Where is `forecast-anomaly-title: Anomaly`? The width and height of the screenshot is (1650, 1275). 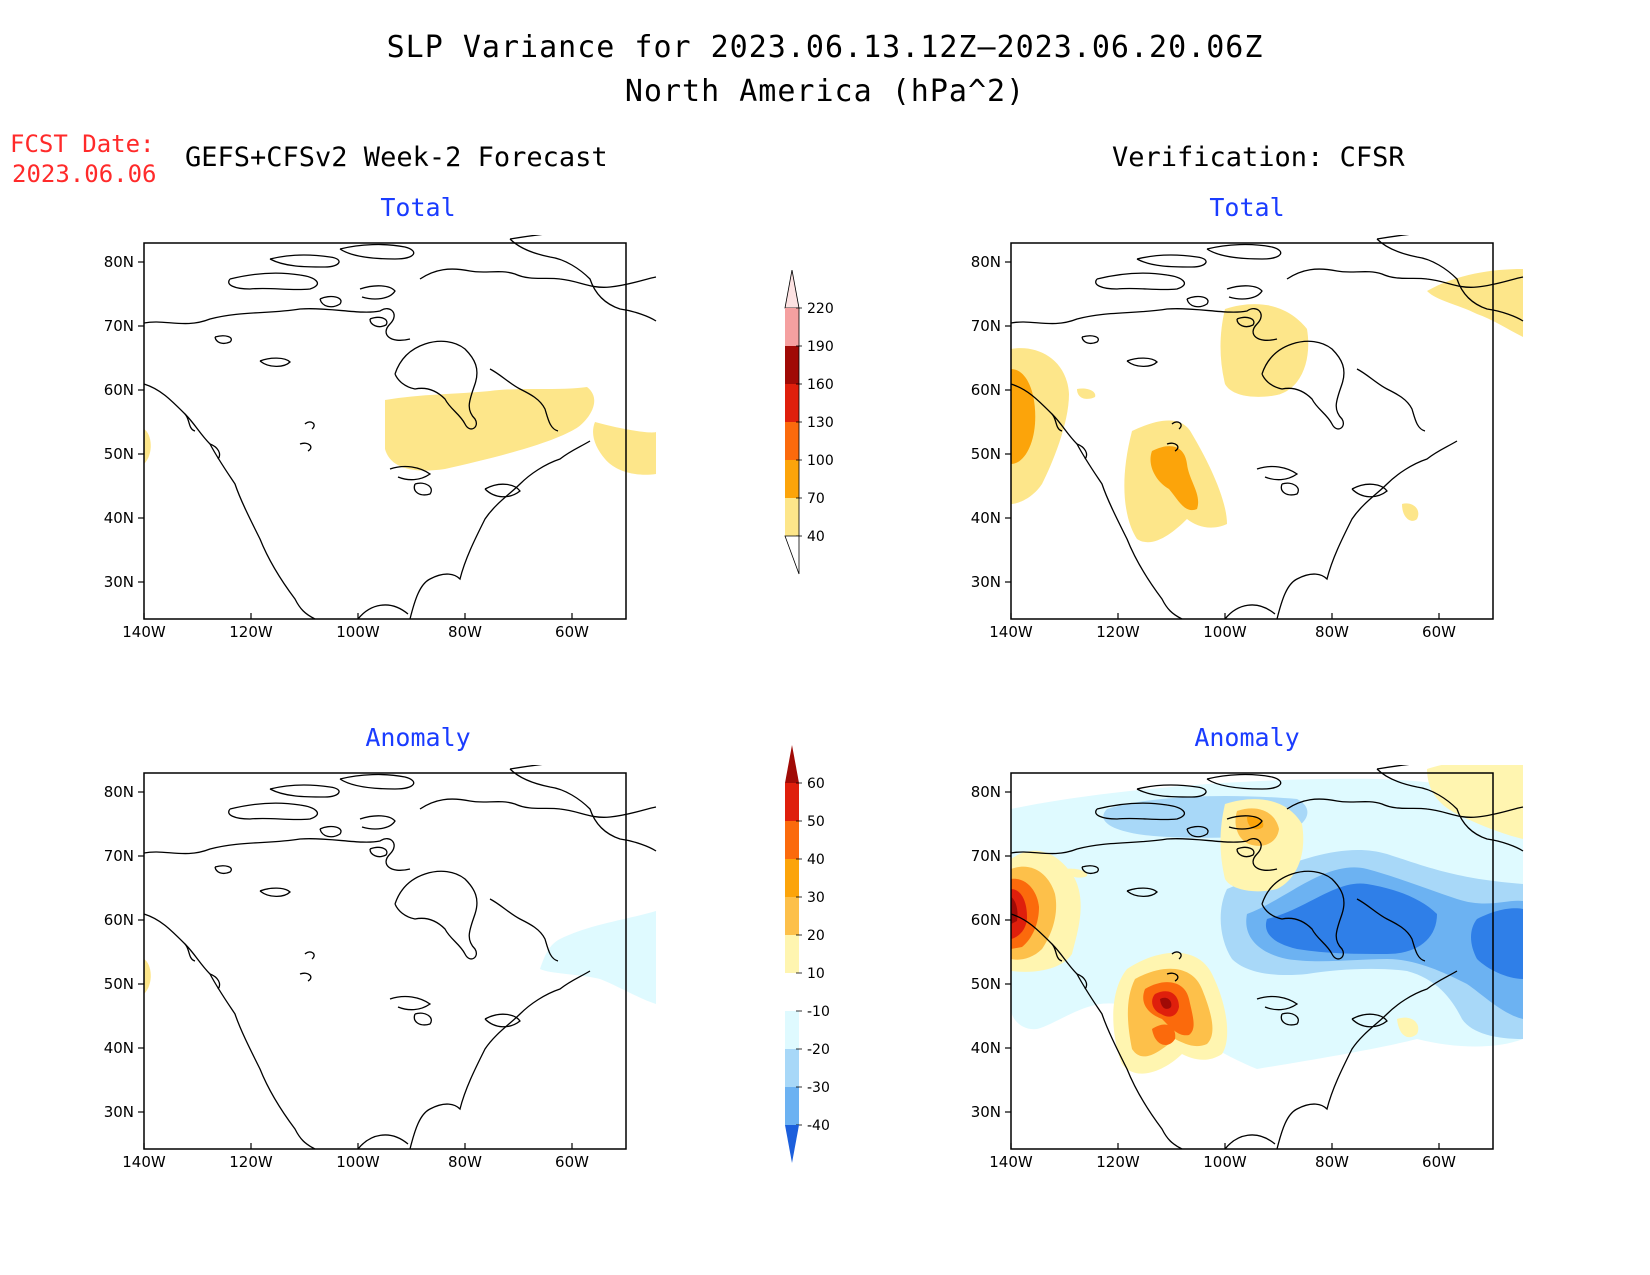 forecast-anomaly-title: Anomaly is located at coordinates (418, 737).